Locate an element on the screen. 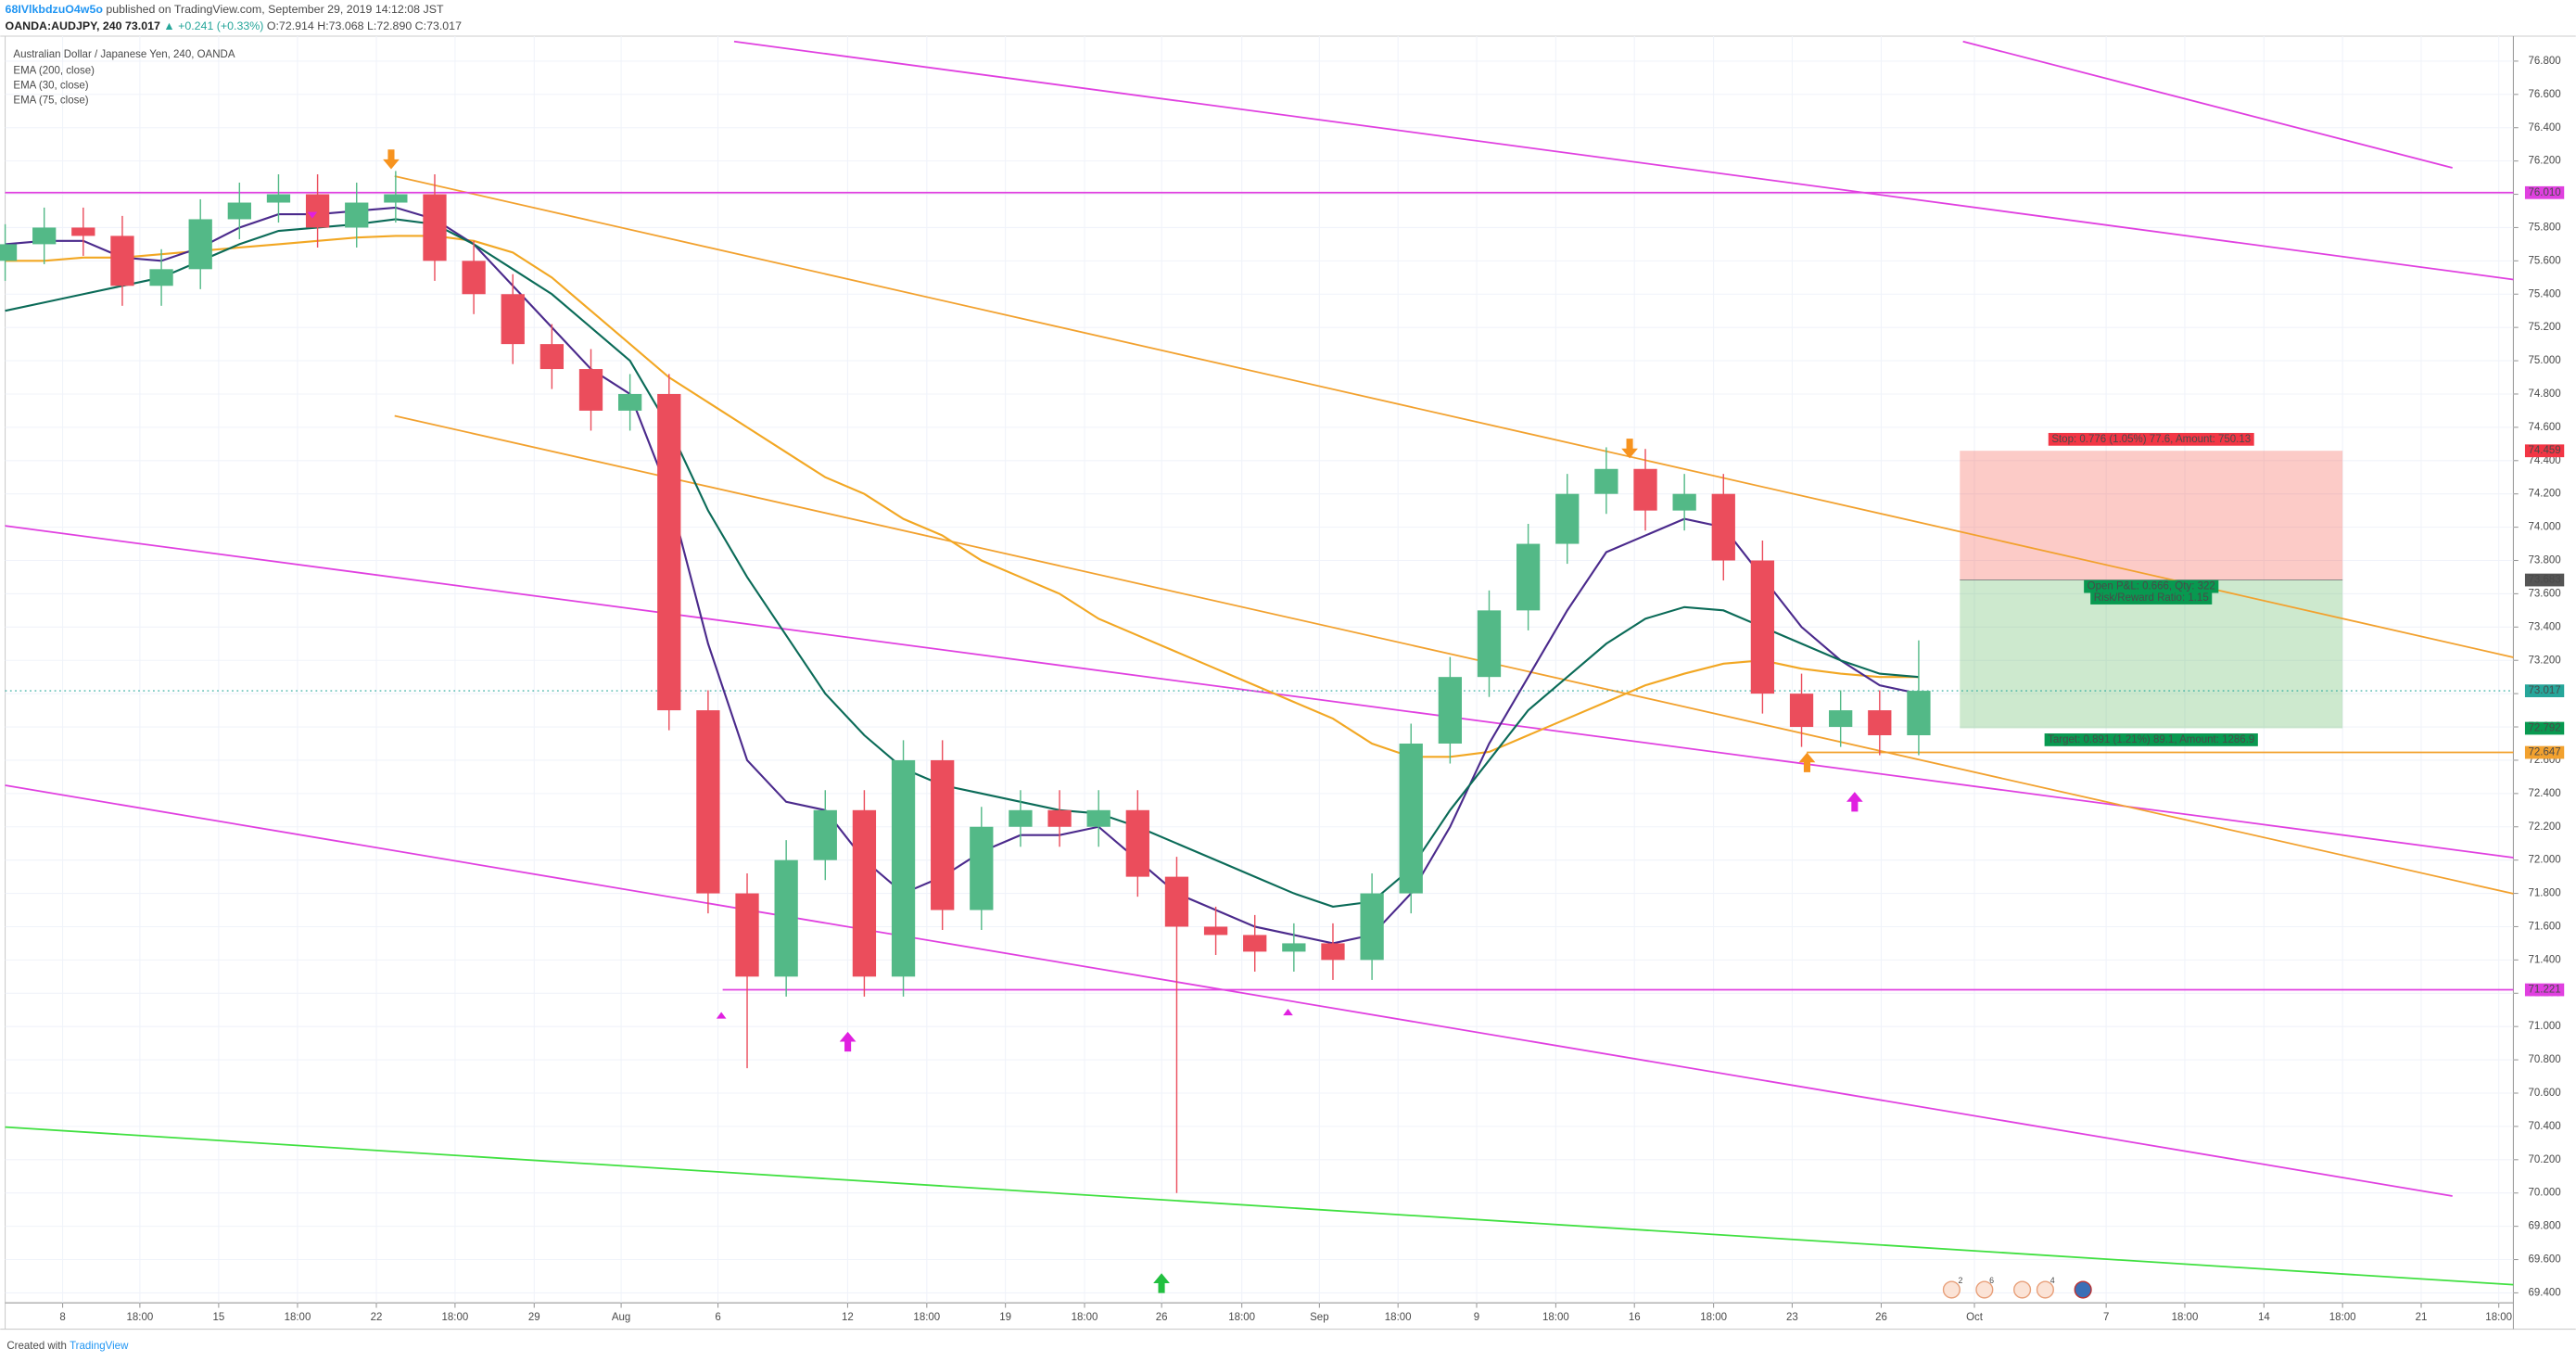 The image size is (2576, 1362). y-tick-label: 75.600 is located at coordinates (2544, 260).